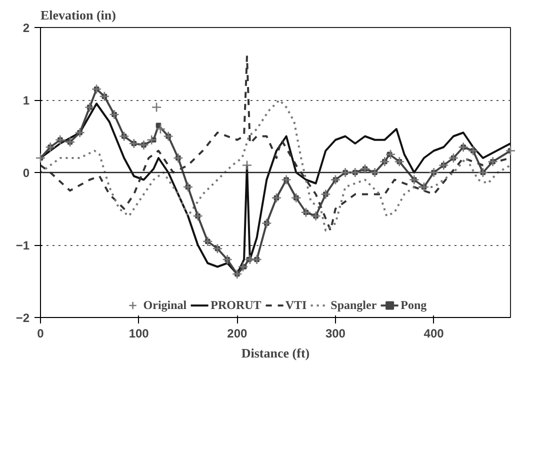 The image size is (535, 451). I want to click on legend-label: VTI, so click(296, 305).